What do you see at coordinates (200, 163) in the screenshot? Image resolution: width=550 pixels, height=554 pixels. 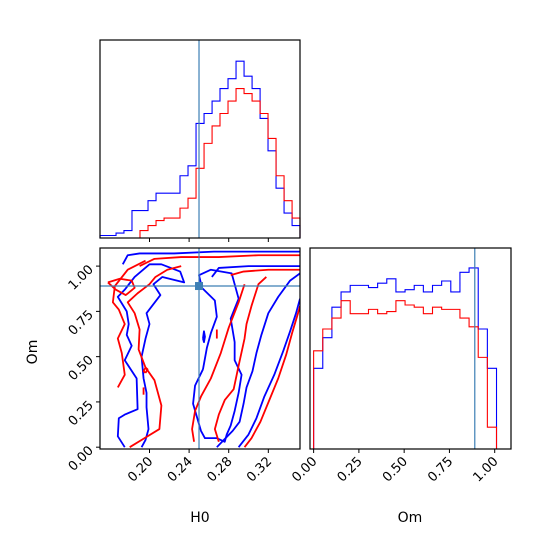 I see `histogram-h0-red-line` at bounding box center [200, 163].